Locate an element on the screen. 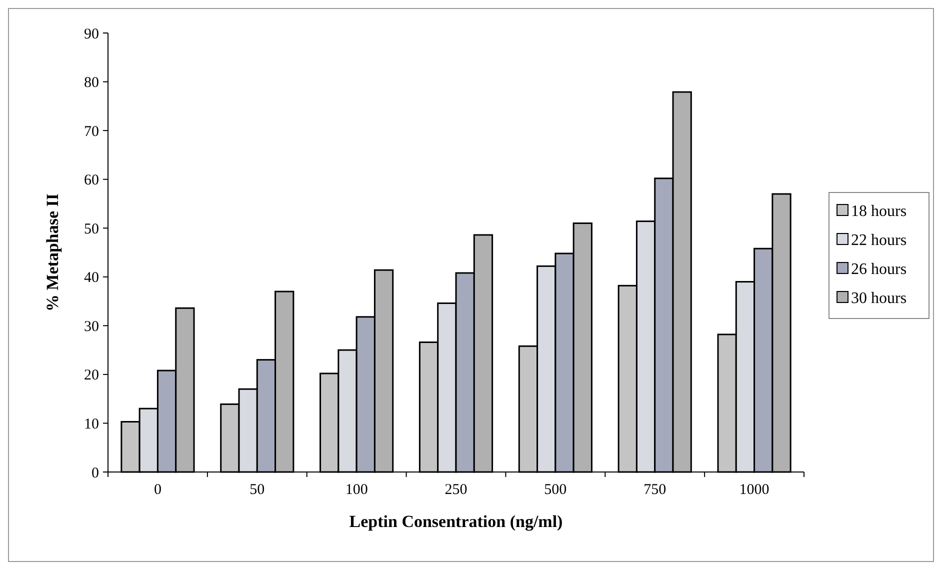  x-tick-label: 1000 is located at coordinates (754, 490).